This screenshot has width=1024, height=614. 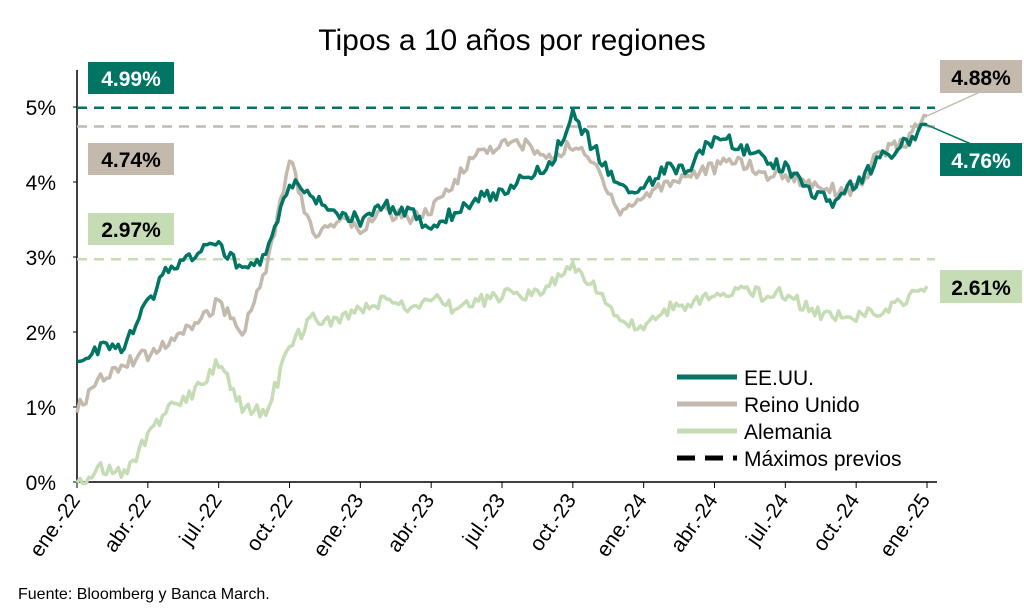 I want to click on x-tick-label: oct.-24, so click(x=837, y=522).